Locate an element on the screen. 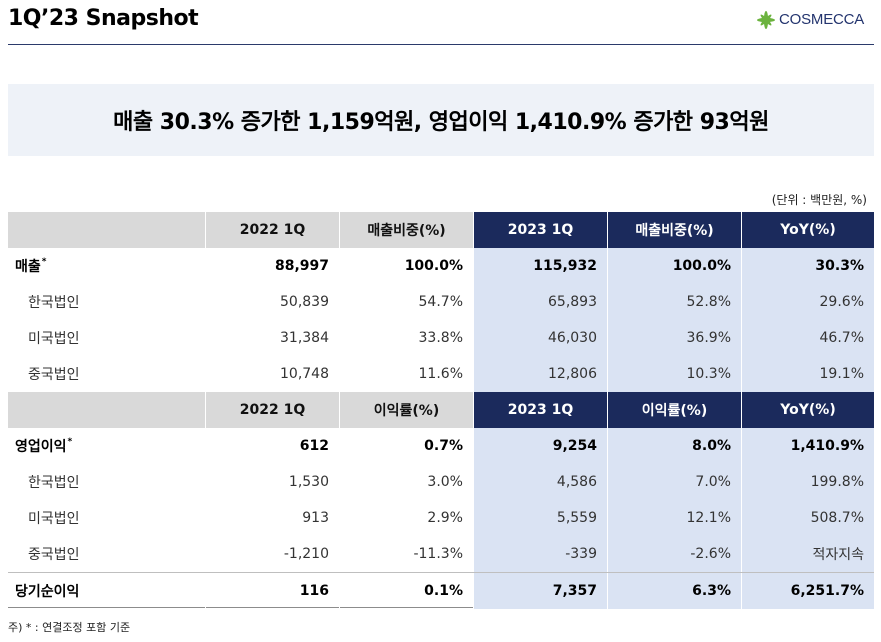 The height and width of the screenshot is (642, 881). value-yoy: 46.7% is located at coordinates (807, 338).